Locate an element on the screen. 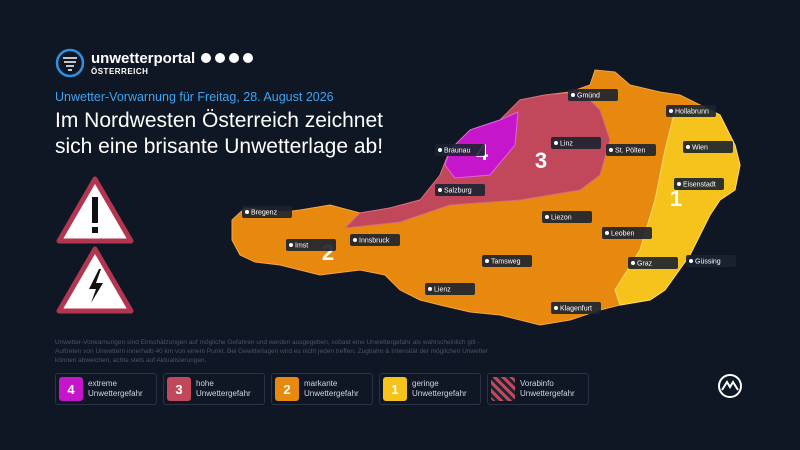 This screenshot has width=800, height=450. city: Gmünd is located at coordinates (593, 95).